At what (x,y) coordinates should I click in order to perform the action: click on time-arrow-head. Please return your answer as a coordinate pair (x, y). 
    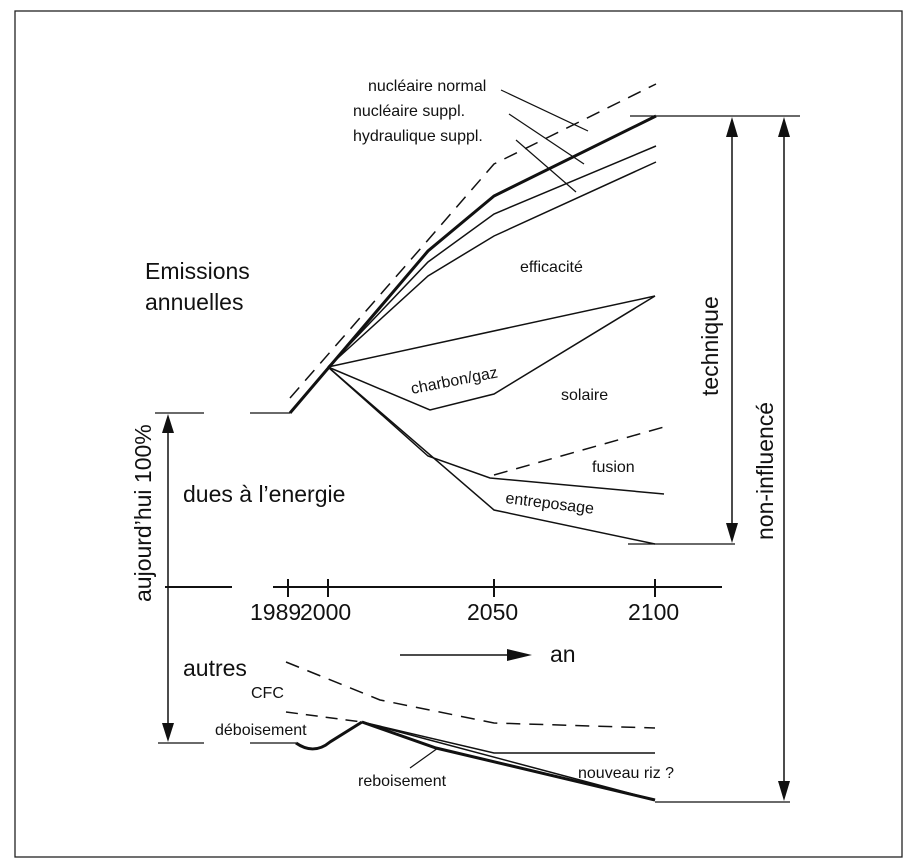
    Looking at the image, I should click on (519, 655).